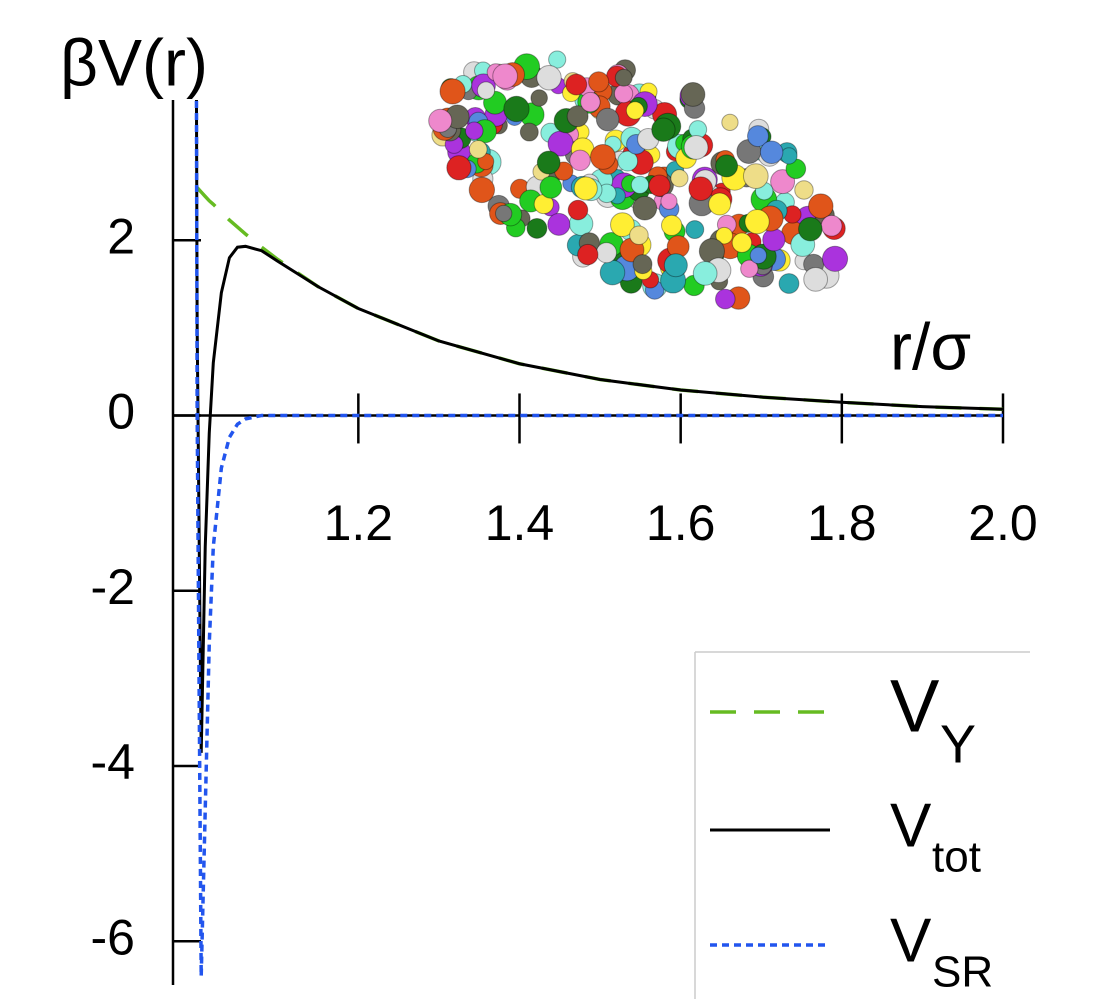  What do you see at coordinates (956, 857) in the screenshot?
I see `legend-label-sub: tot` at bounding box center [956, 857].